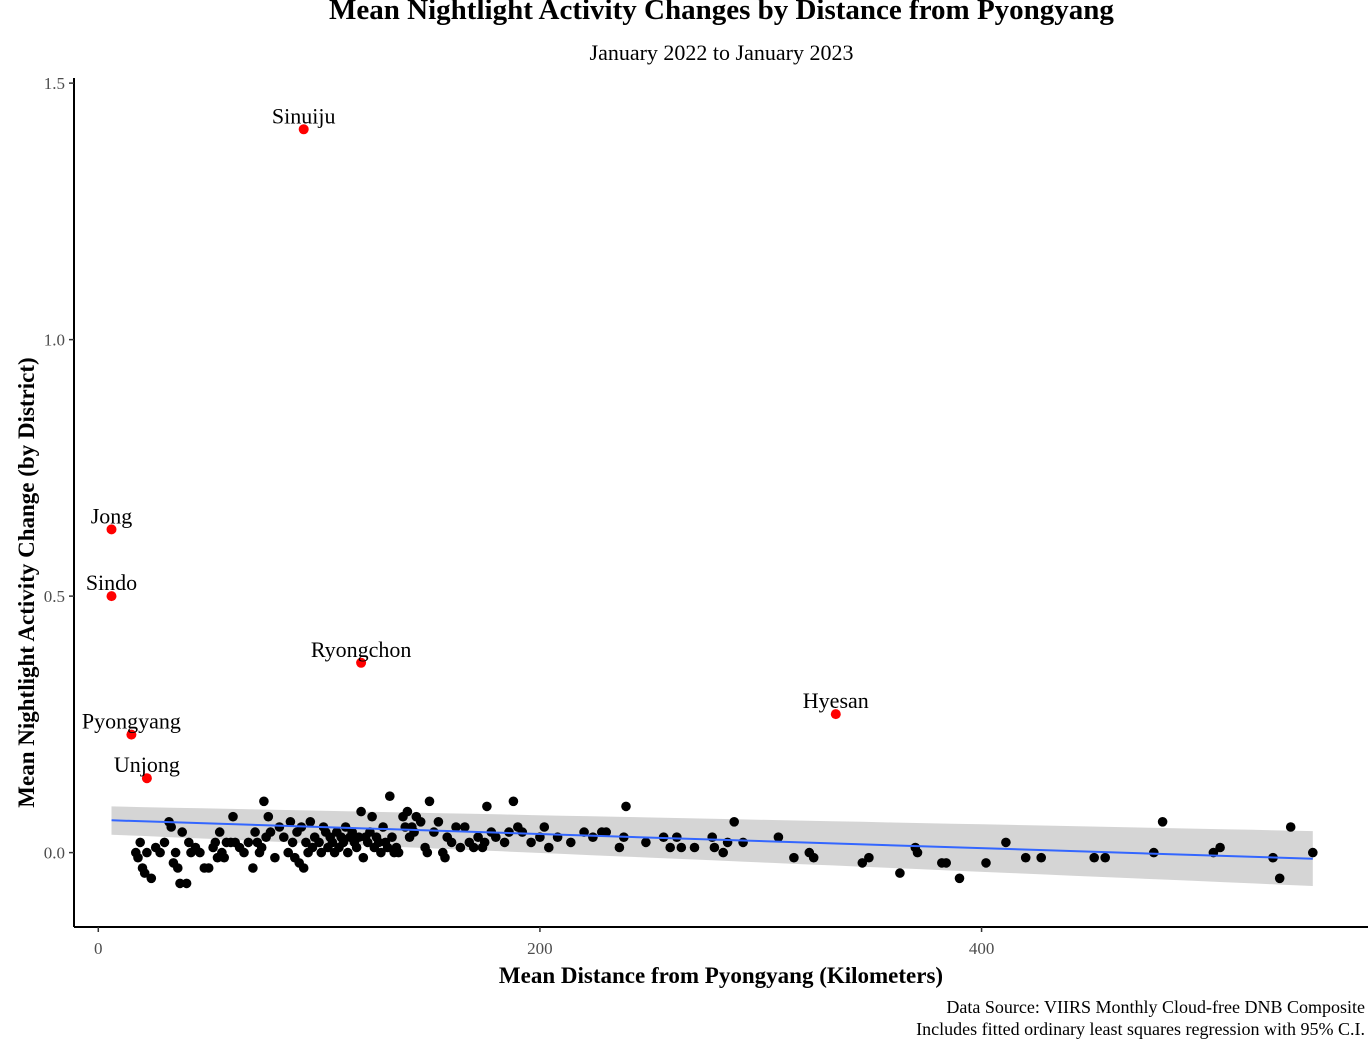 Image resolution: width=1371 pixels, height=1040 pixels. Describe the element at coordinates (54, 83) in the screenshot. I see `y-tick-label: 1.5` at that location.